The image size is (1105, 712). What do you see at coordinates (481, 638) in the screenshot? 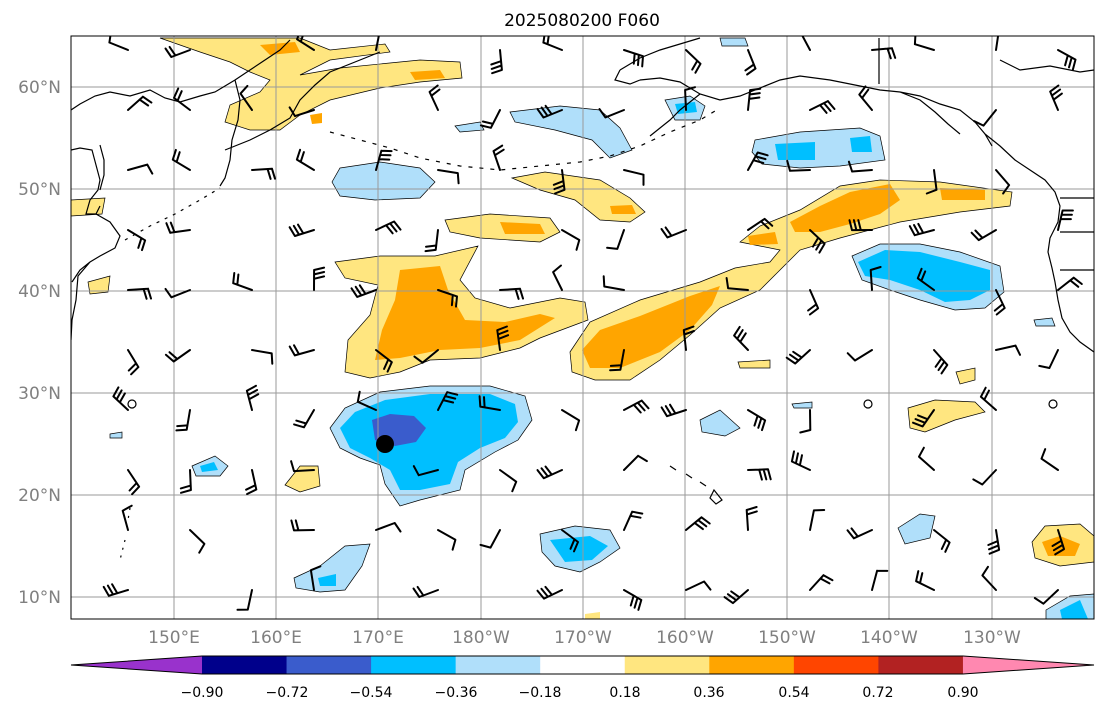
I see `lon-label: 180°W` at bounding box center [481, 638].